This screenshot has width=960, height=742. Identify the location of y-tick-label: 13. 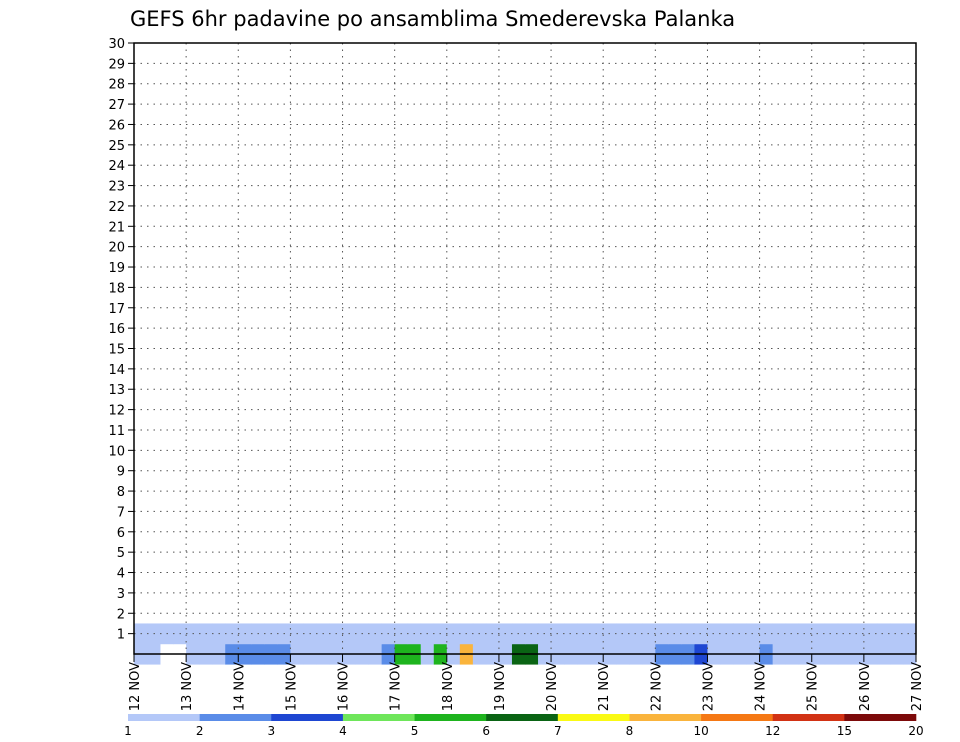
(116, 390).